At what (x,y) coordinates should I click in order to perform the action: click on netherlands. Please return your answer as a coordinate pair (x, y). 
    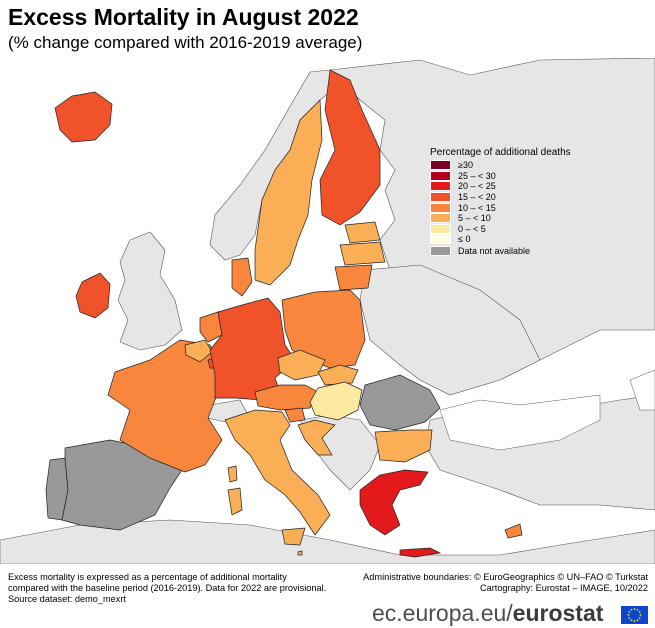
    Looking at the image, I should click on (211, 327).